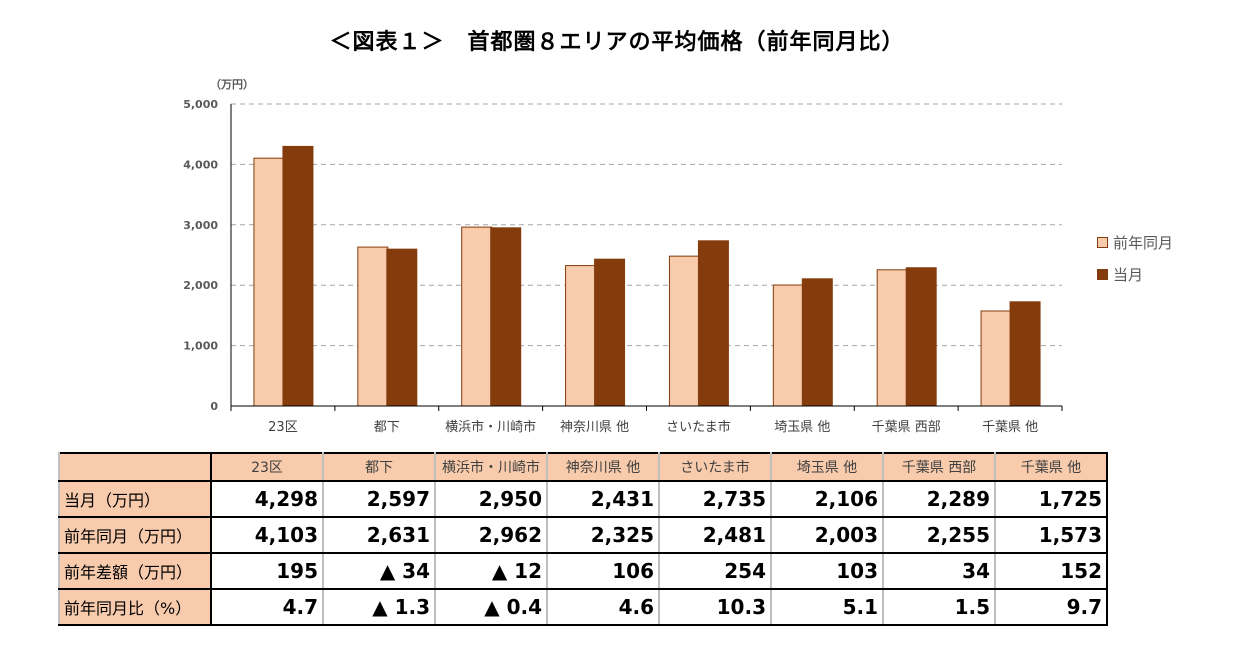 This screenshot has width=1234, height=652. I want to click on column-header: 横浜市・川崎市, so click(490, 467).